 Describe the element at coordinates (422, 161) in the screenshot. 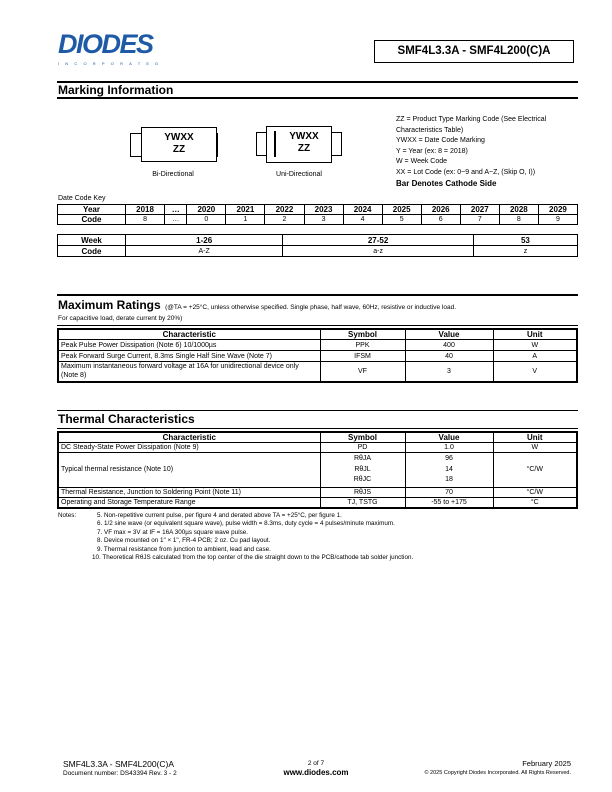

I see `legend-line: W = Week Code` at that location.